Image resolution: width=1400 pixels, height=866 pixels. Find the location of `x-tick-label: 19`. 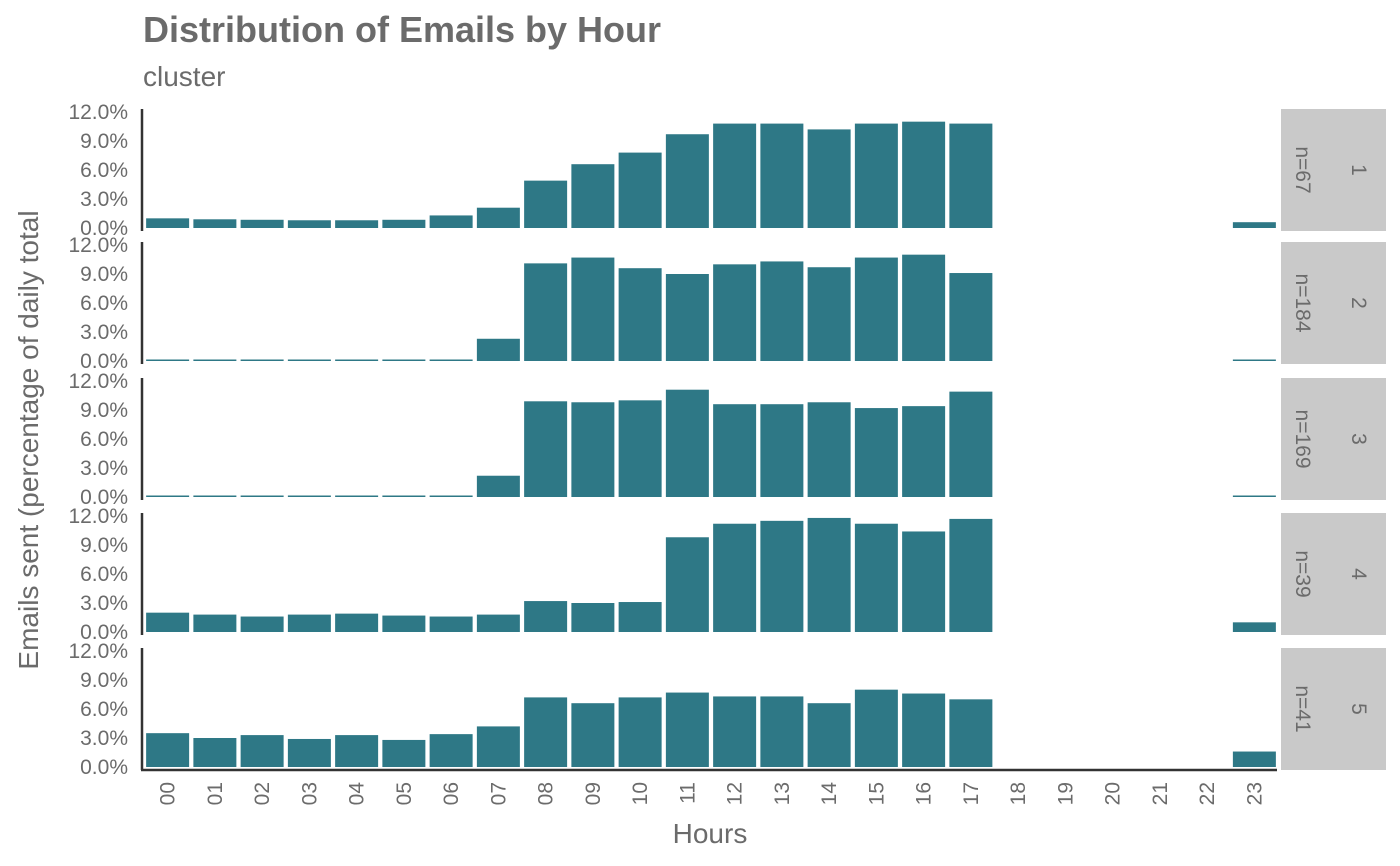

x-tick-label: 19 is located at coordinates (1065, 793).